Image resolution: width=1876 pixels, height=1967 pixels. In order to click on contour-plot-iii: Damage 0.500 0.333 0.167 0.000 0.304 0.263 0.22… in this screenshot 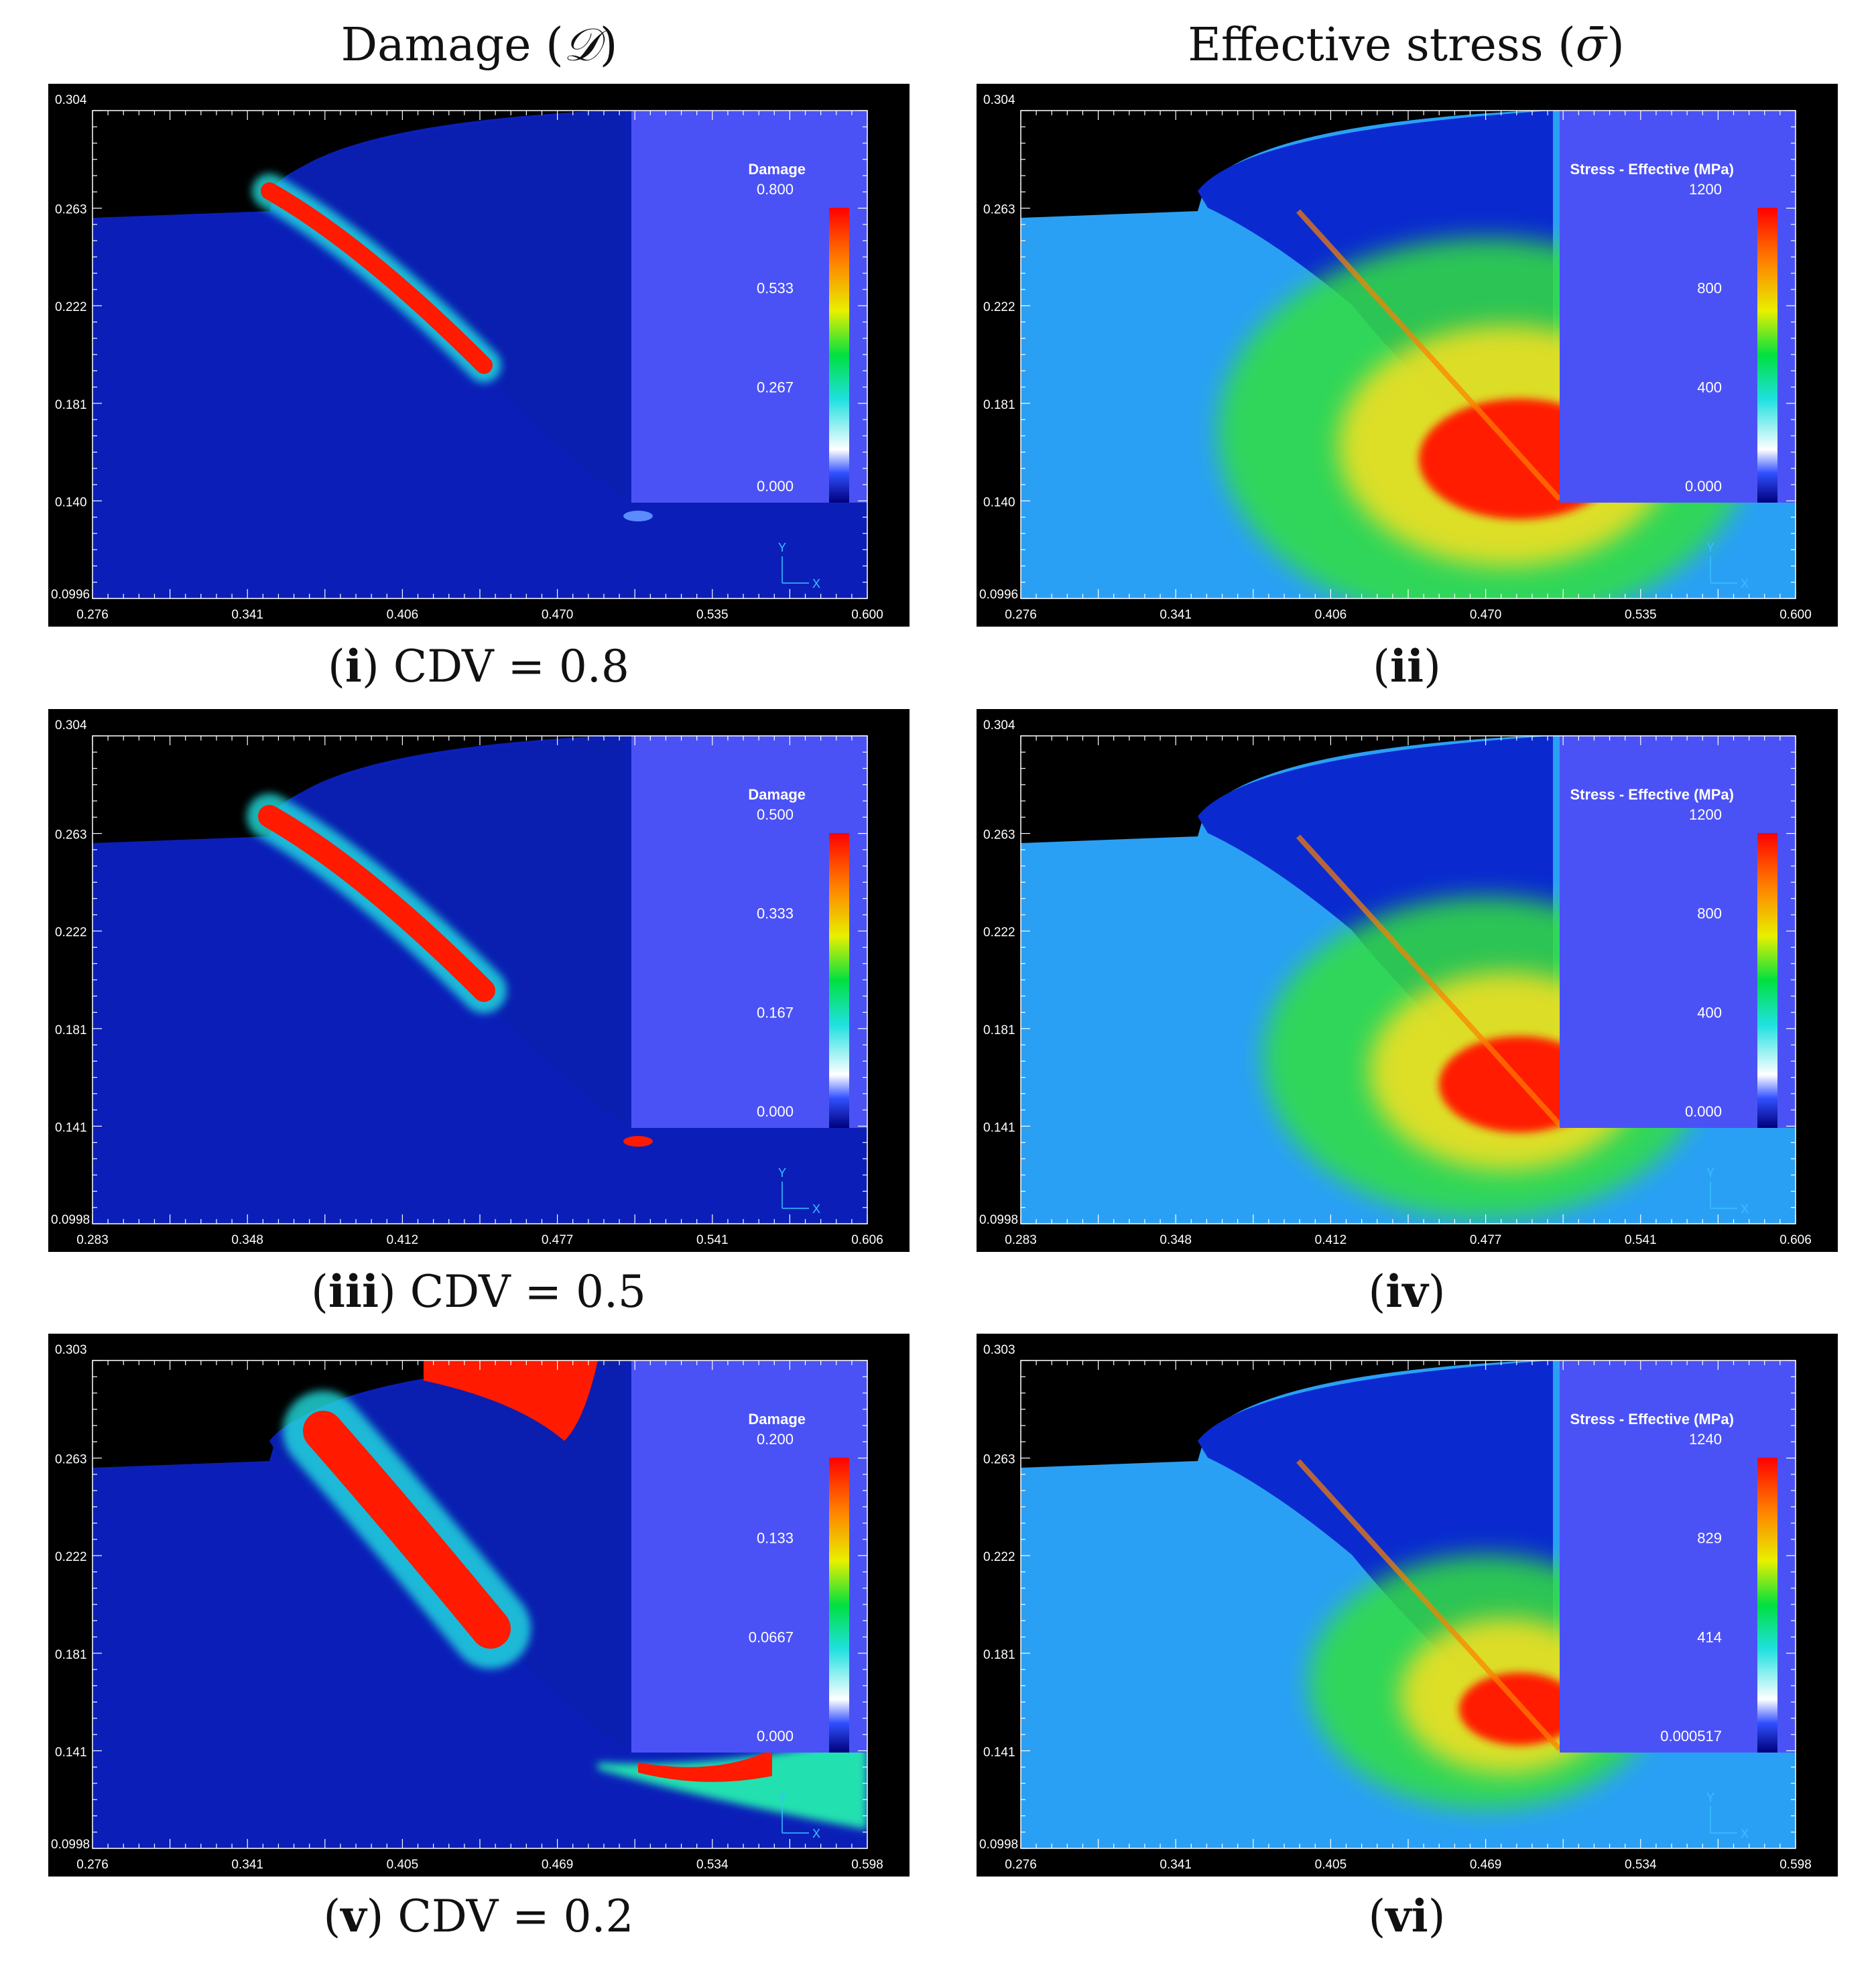, I will do `click(479, 981)`.